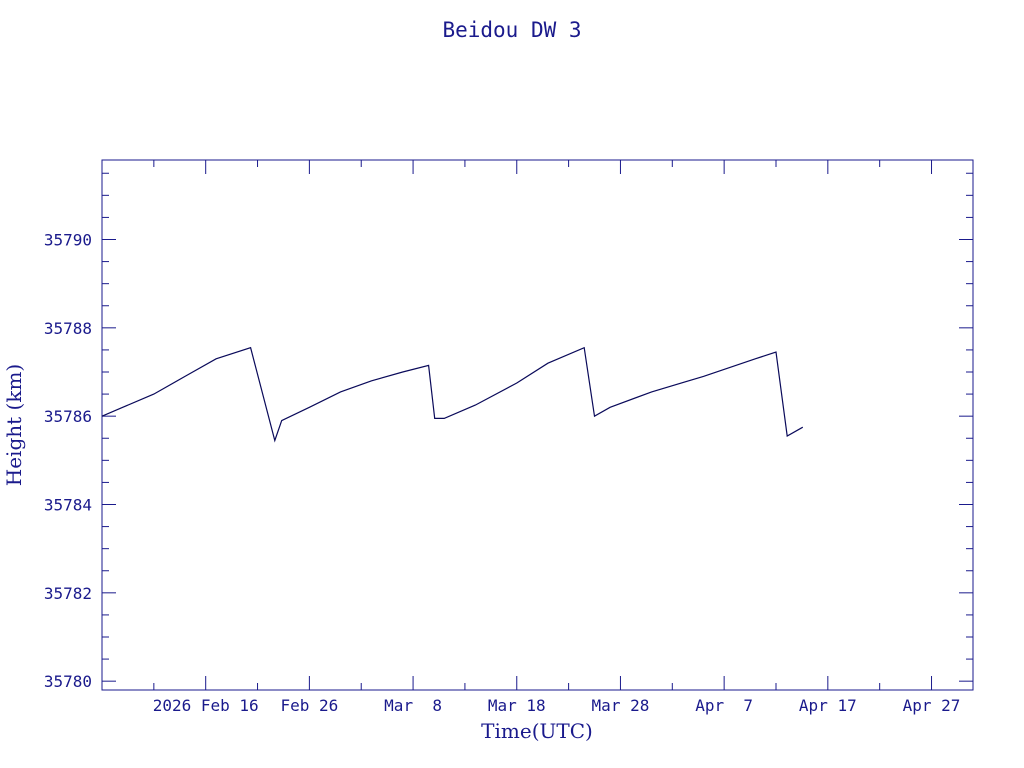  Describe the element at coordinates (621, 705) in the screenshot. I see `x-tick-label: Mar 28` at that location.